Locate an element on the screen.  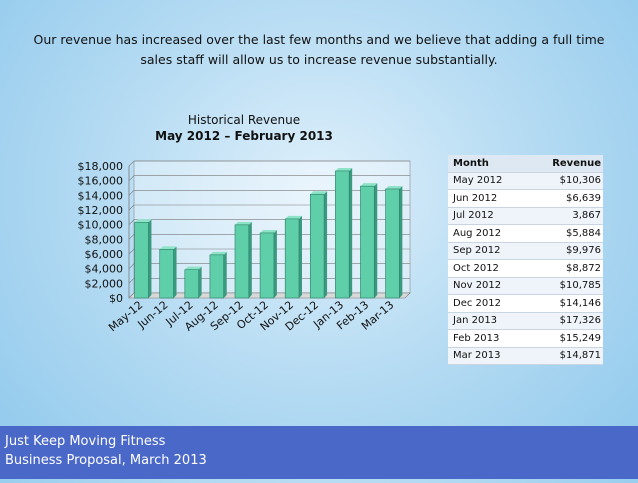
table-header-revenue: Revenue is located at coordinates (570, 164).